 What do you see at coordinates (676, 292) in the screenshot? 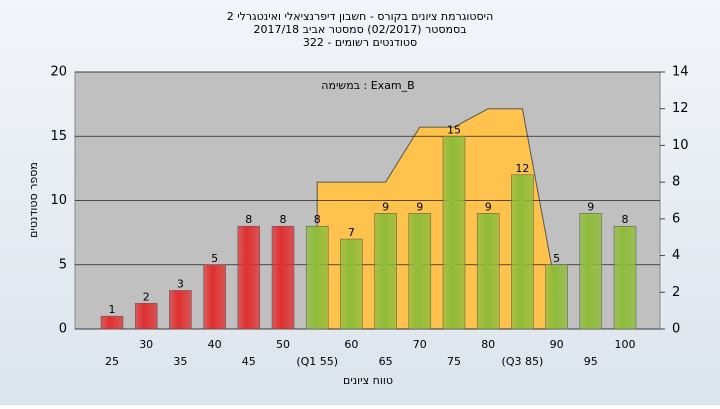
I see `y2-tick-label: 2` at bounding box center [676, 292].